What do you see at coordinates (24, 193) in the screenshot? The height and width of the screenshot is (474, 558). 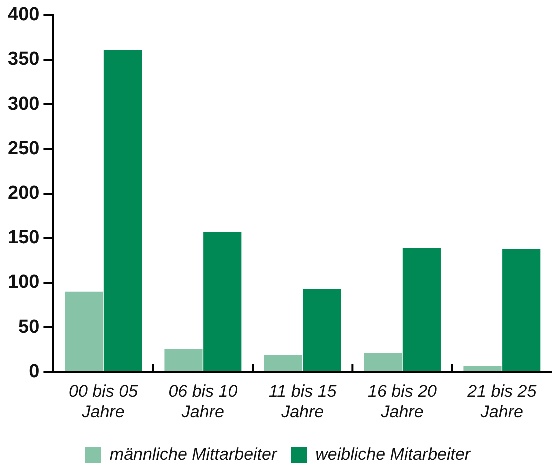 I see `y-tick-label: 200` at bounding box center [24, 193].